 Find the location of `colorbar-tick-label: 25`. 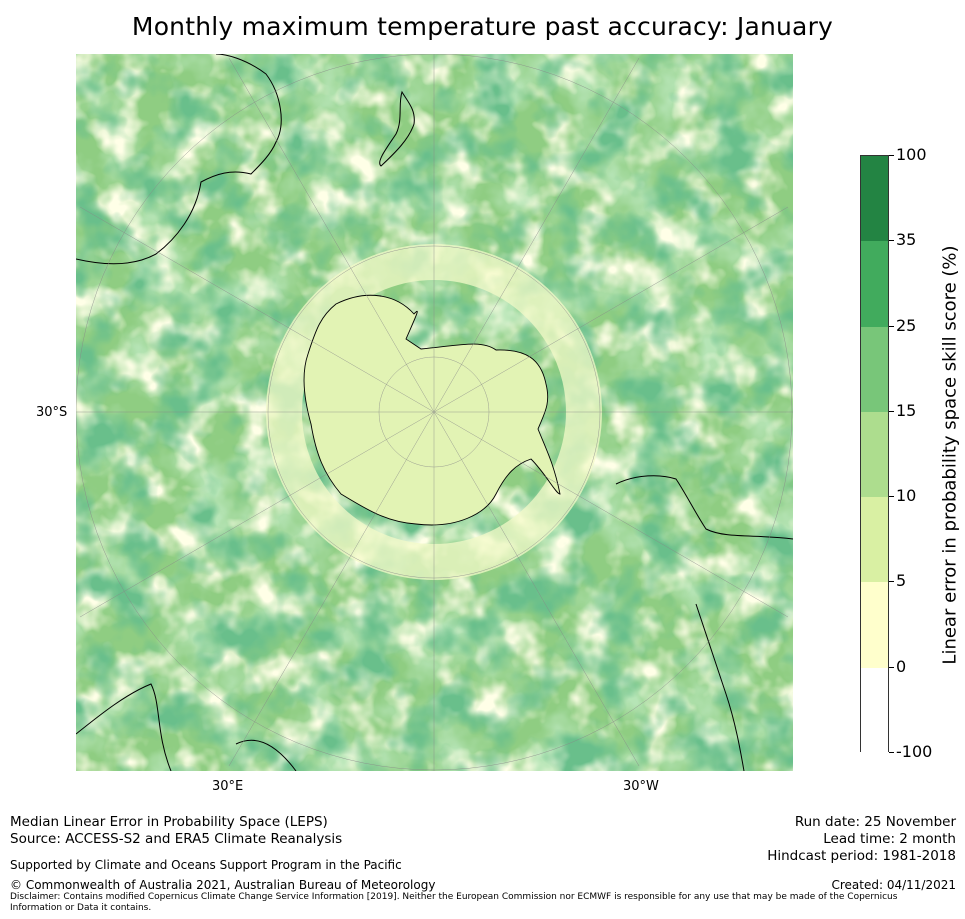

colorbar-tick-label: 25 is located at coordinates (906, 325).